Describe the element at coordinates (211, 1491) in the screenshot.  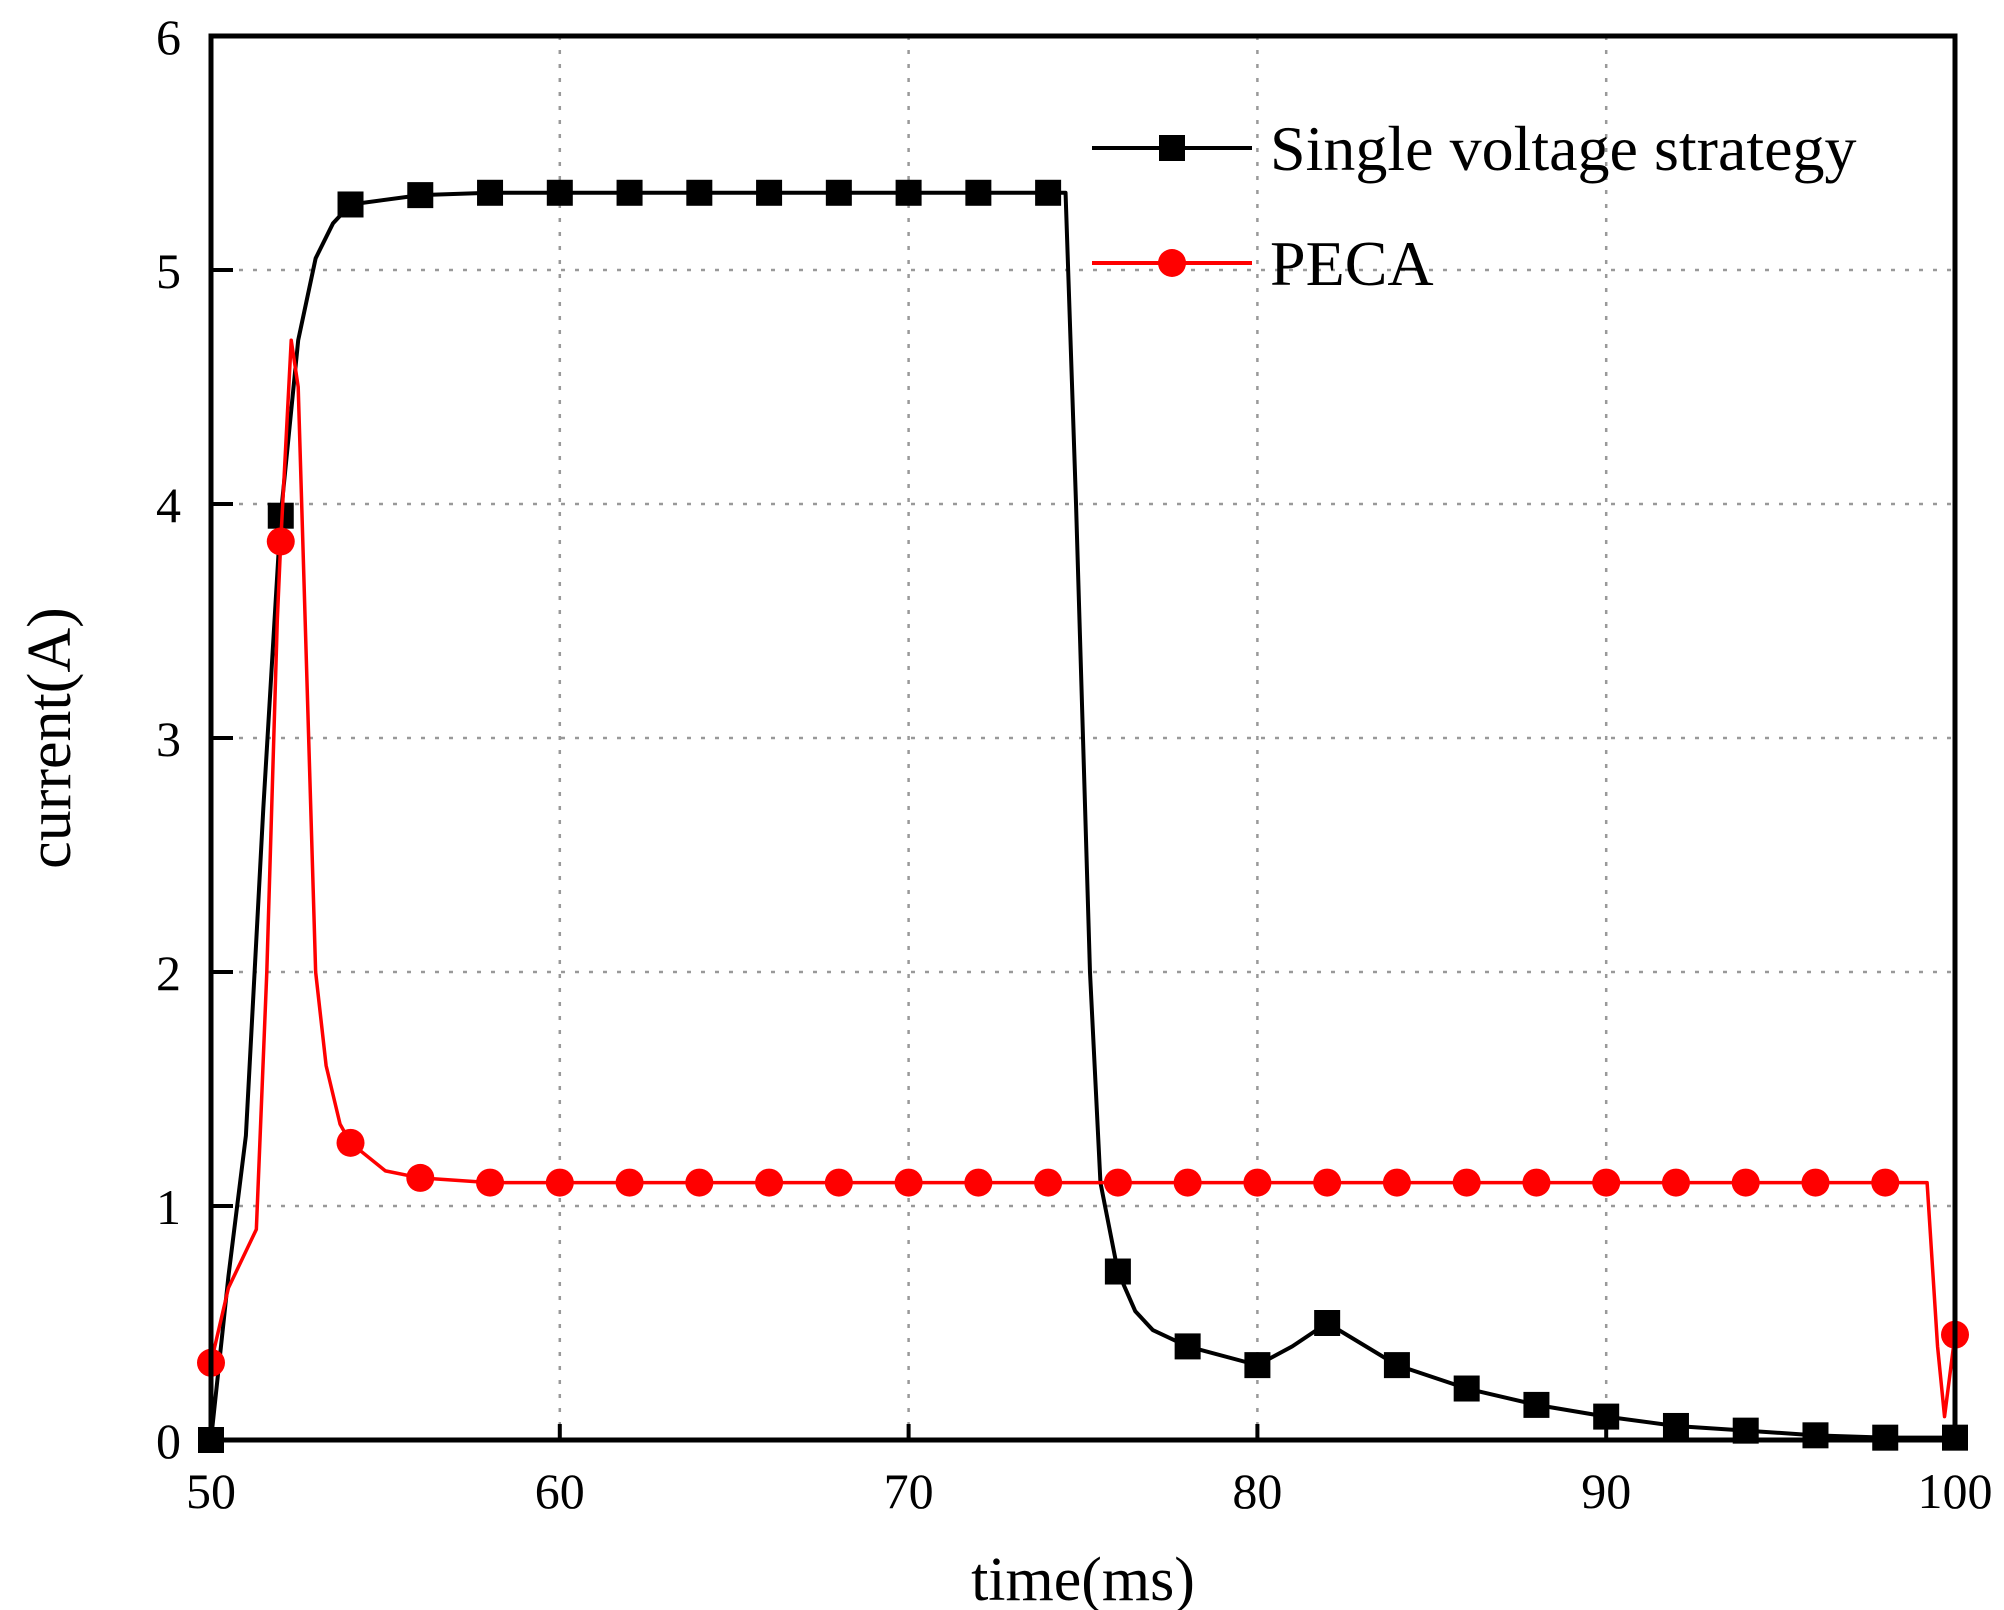
I see `x-tick-label: 50` at that location.